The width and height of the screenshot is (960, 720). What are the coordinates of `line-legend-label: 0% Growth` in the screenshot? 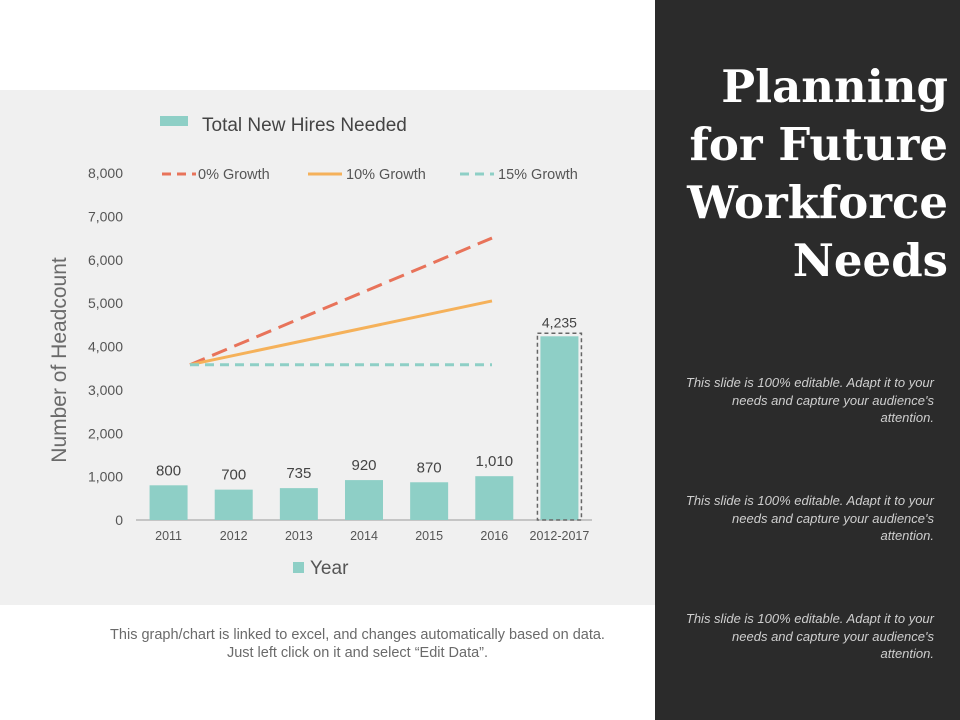 It's located at (234, 175).